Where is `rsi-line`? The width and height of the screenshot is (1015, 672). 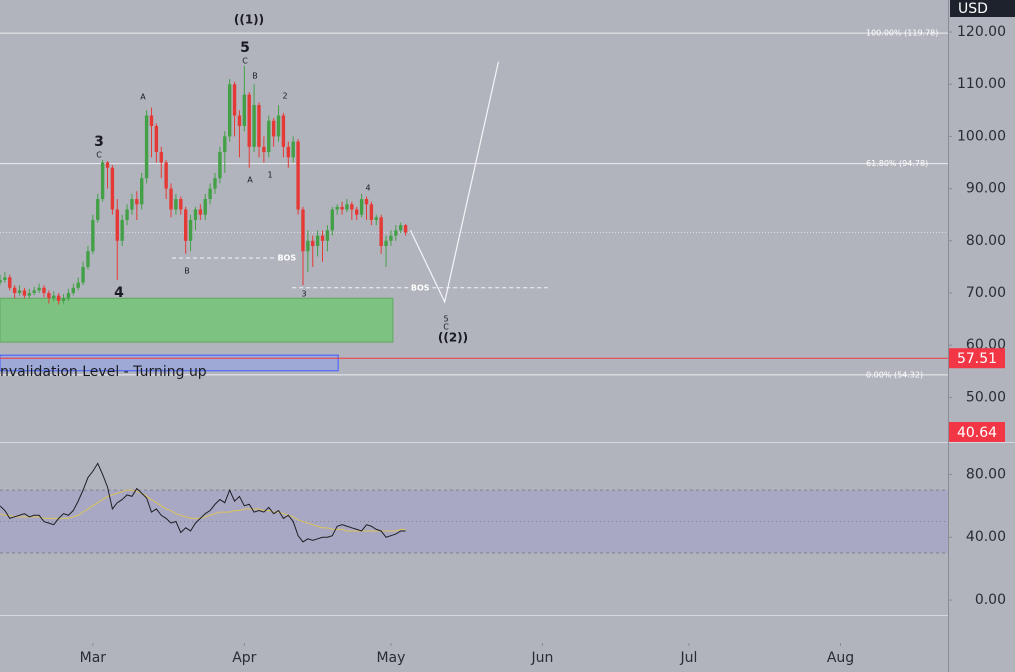 rsi-line is located at coordinates (203, 502).